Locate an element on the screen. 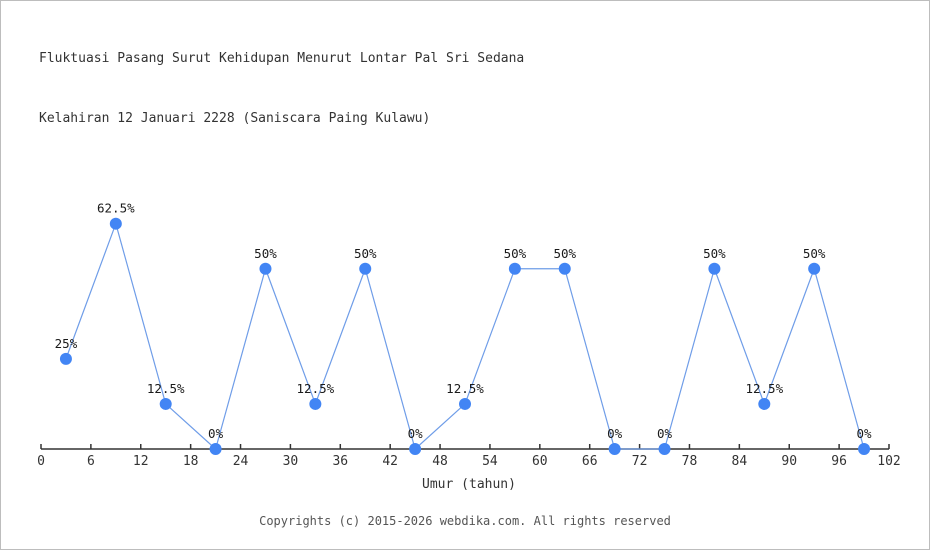 Image resolution: width=930 pixels, height=550 pixels. x-axis-tick-label: 30 is located at coordinates (291, 461).